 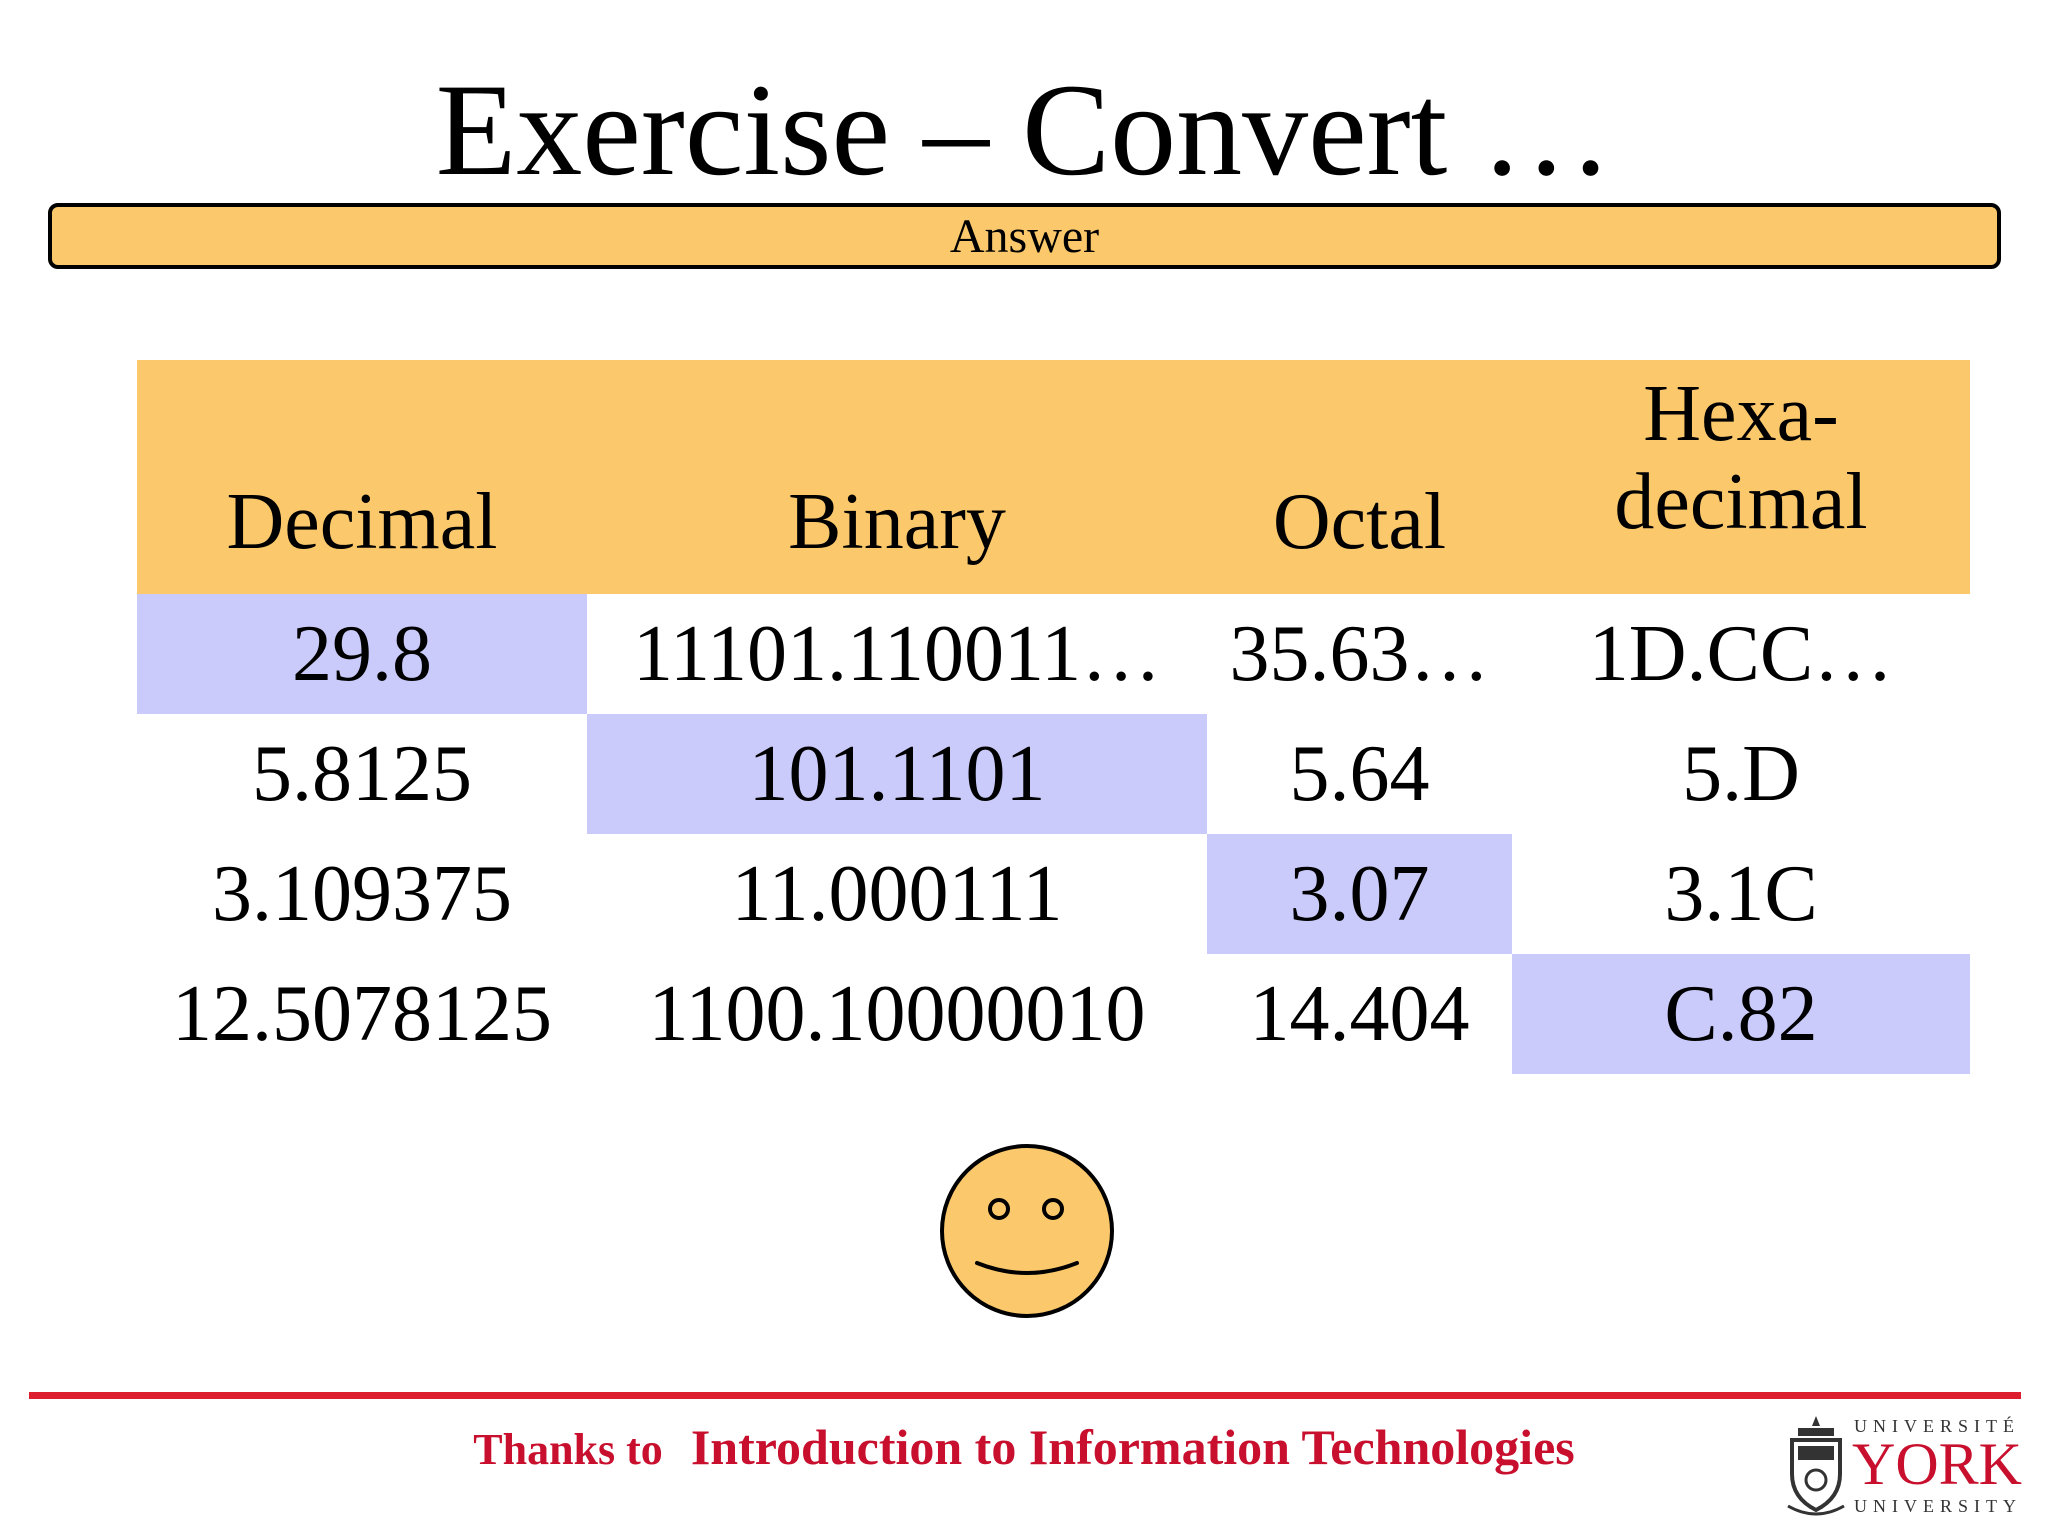 What do you see at coordinates (1816, 1466) in the screenshot?
I see `york-crest-icon` at bounding box center [1816, 1466].